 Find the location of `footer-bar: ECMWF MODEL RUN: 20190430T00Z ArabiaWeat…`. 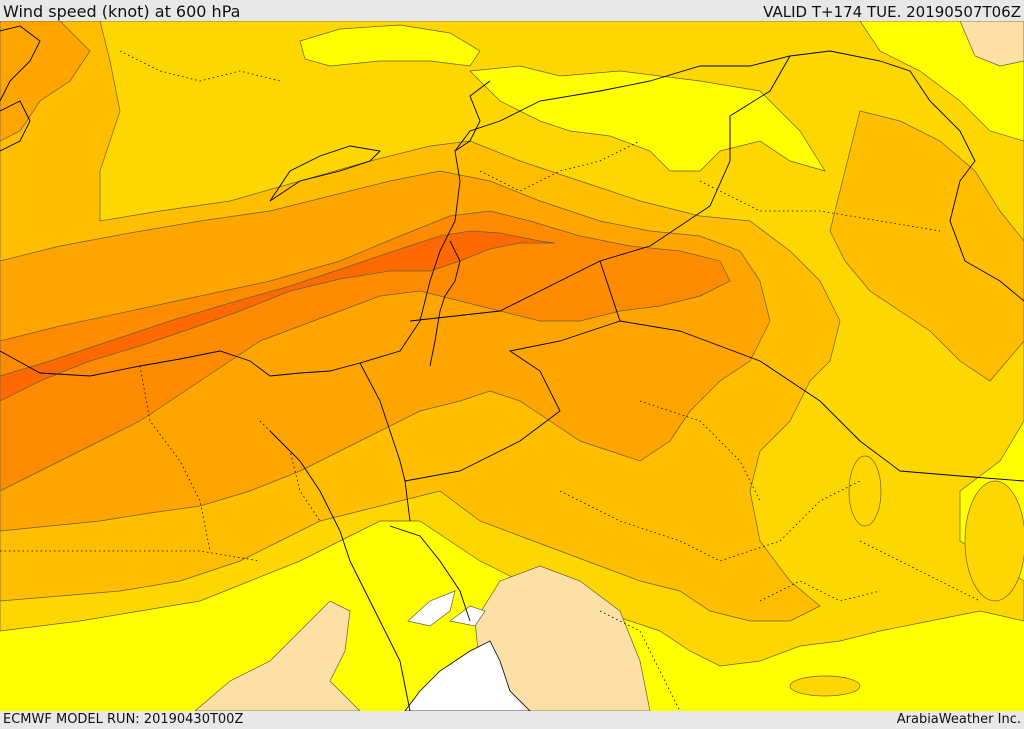

footer-bar: ECMWF MODEL RUN: 20190430T00Z ArabiaWeat… is located at coordinates (512, 720).